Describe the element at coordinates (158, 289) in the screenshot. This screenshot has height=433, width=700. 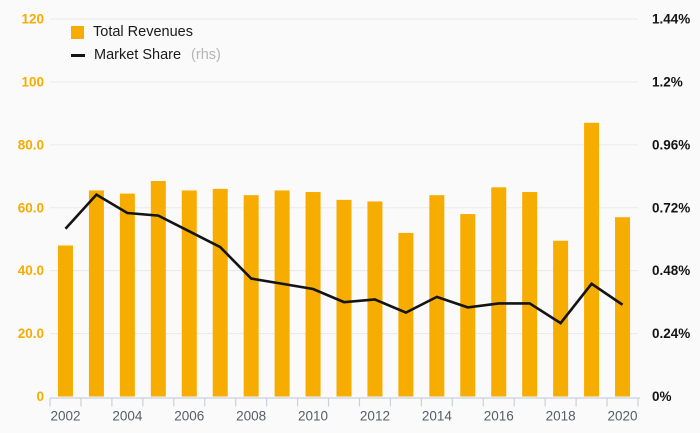
I see `bar-2005` at that location.